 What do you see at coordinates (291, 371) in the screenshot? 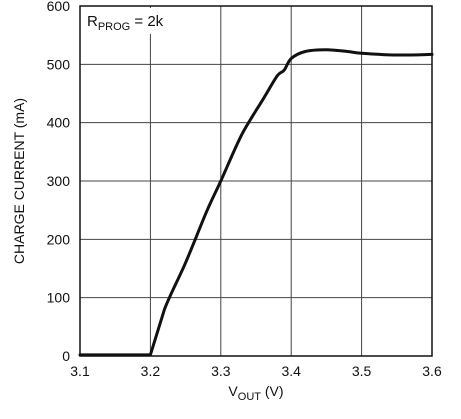
I see `x-tick-label: 3.4` at bounding box center [291, 371].